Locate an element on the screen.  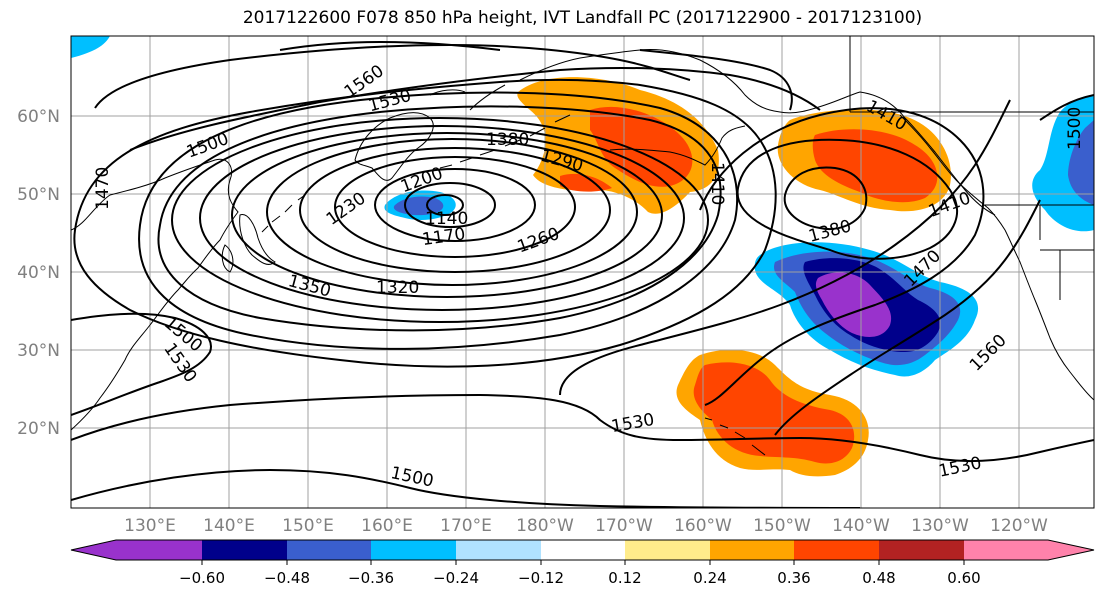
colorbar-tick-label: 0.24 is located at coordinates (709, 578).